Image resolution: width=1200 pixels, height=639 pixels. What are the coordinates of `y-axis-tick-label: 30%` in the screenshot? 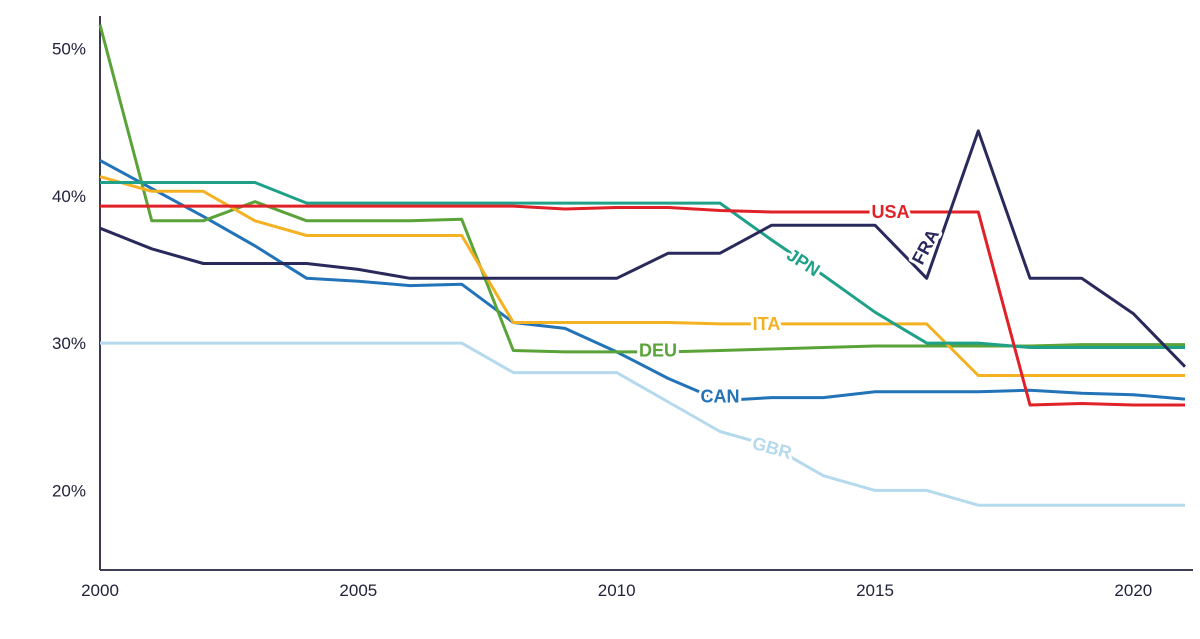 It's located at (69, 343).